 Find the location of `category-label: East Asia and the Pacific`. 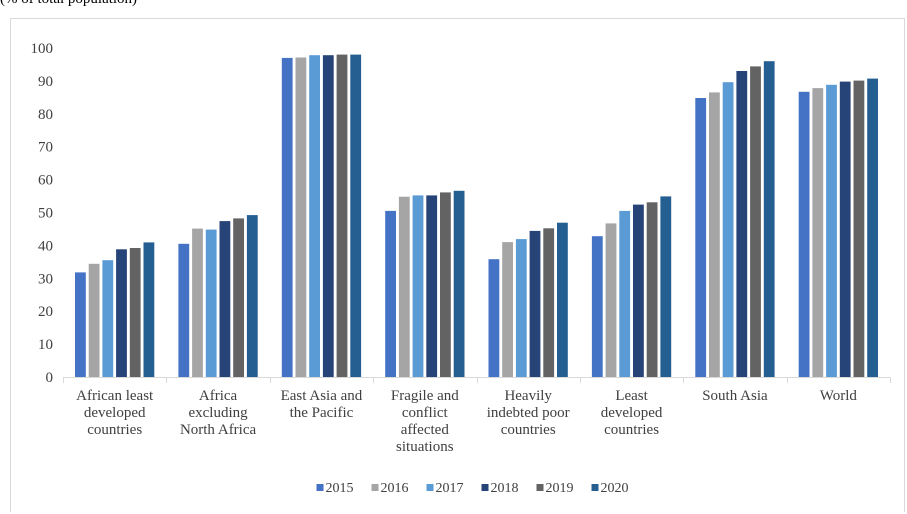

category-label: East Asia and the Pacific is located at coordinates (322, 404).